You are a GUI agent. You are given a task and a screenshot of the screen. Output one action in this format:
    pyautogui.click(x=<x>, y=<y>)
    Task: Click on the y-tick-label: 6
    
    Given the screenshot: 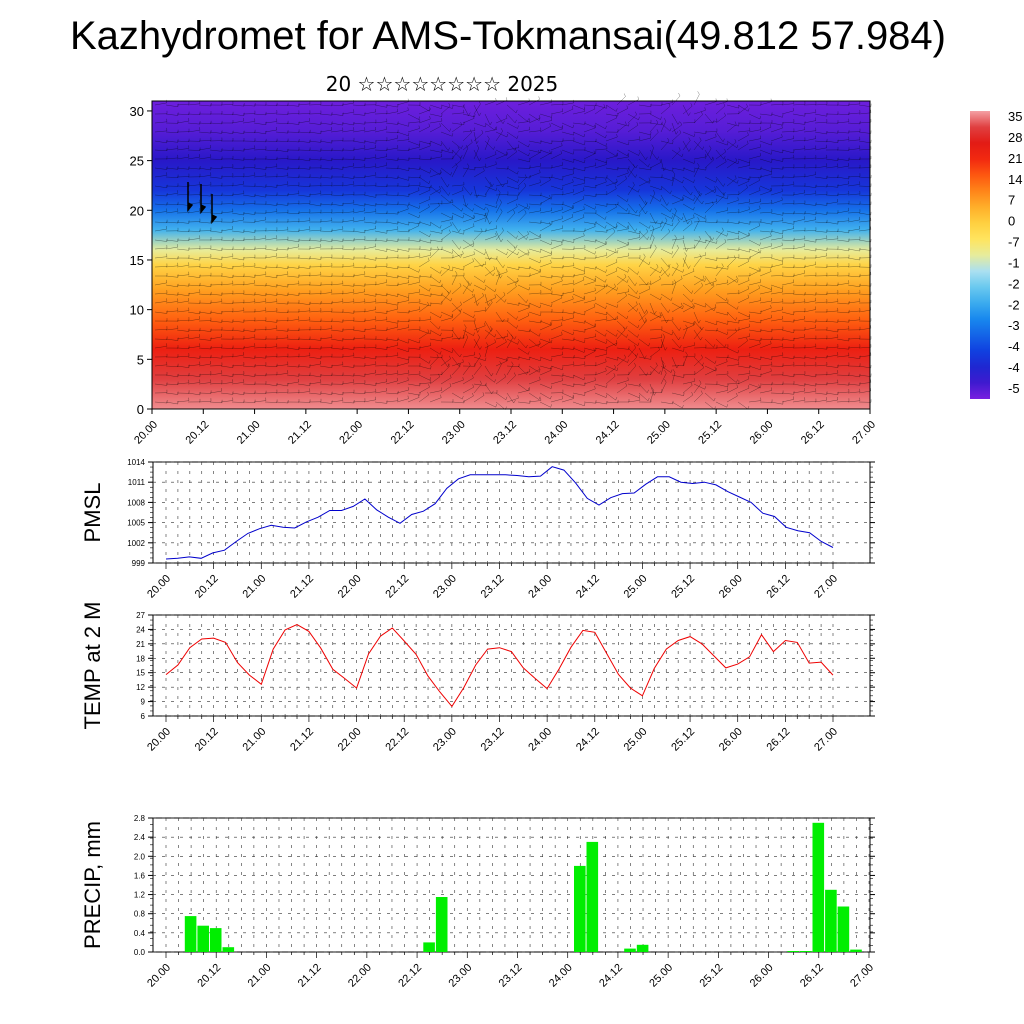 What is the action you would take?
    pyautogui.click(x=143, y=716)
    